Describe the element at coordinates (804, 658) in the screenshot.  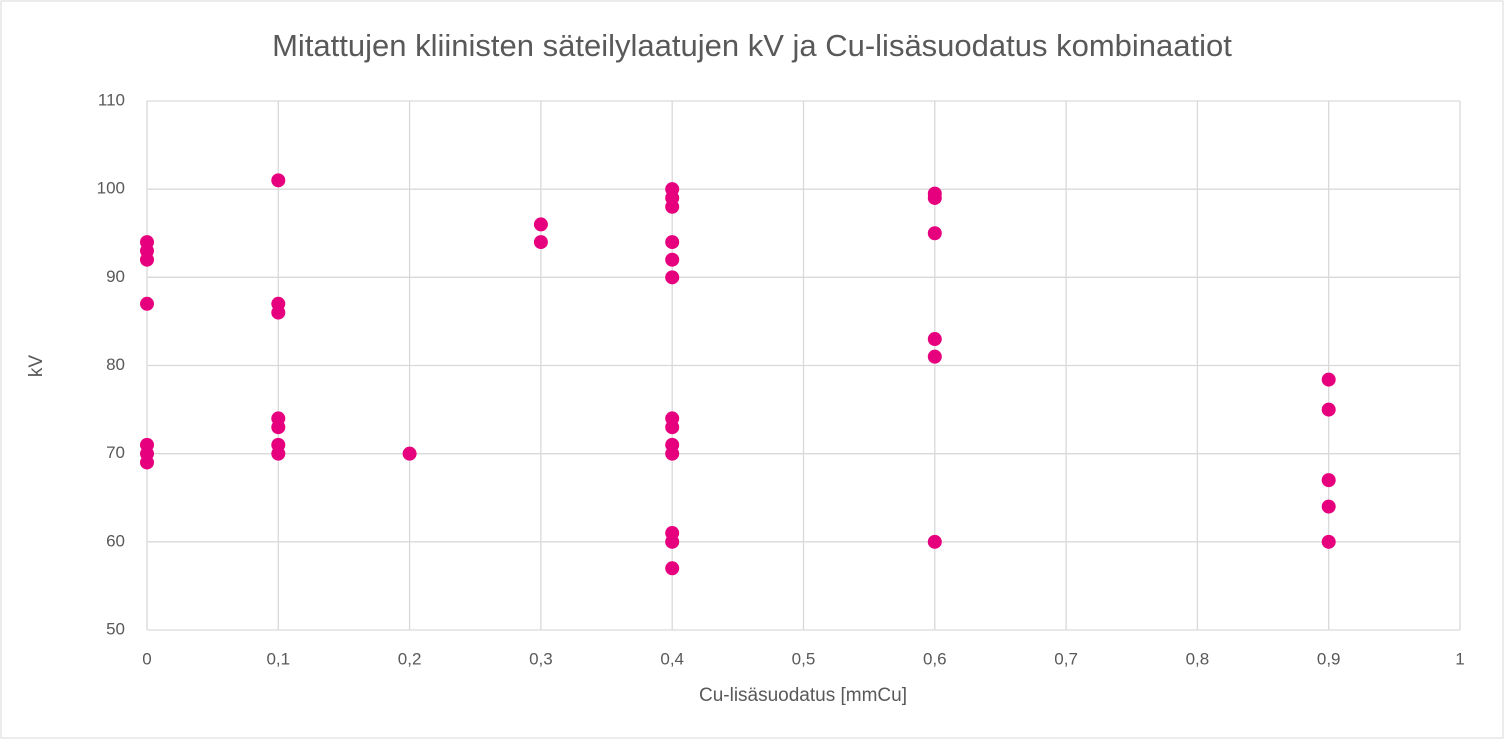
I see `x-tick-label: 0,5` at that location.